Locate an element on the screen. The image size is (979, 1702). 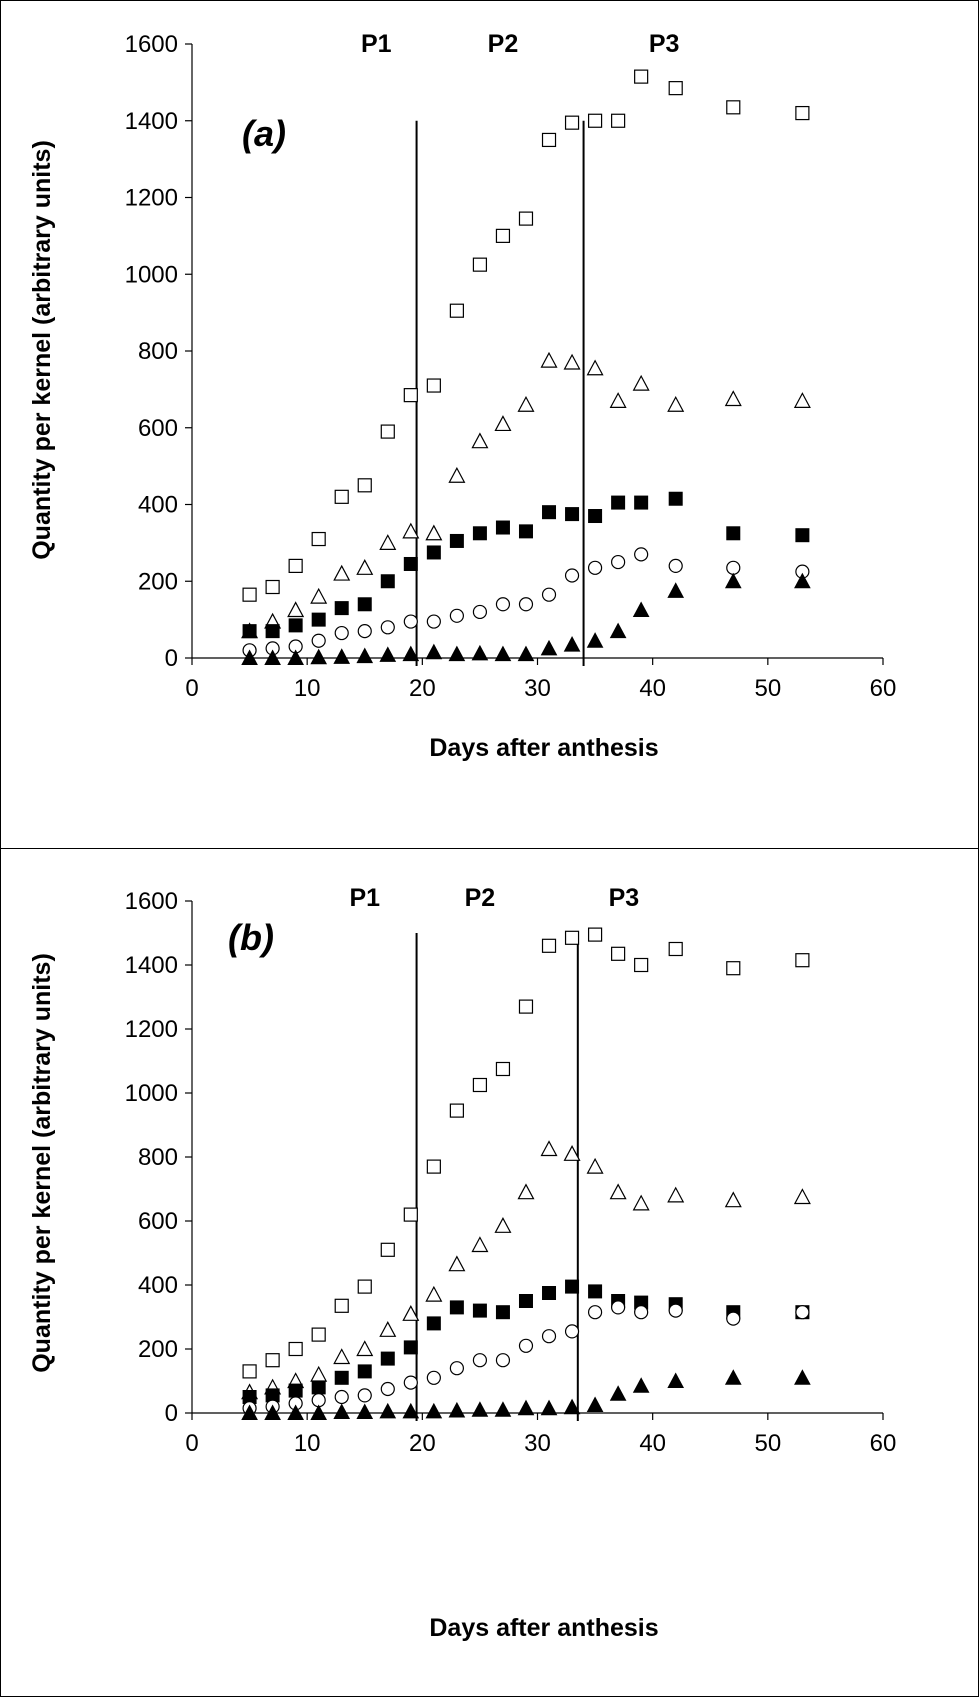
y-tick-label: 1600 is located at coordinates (151, 901).